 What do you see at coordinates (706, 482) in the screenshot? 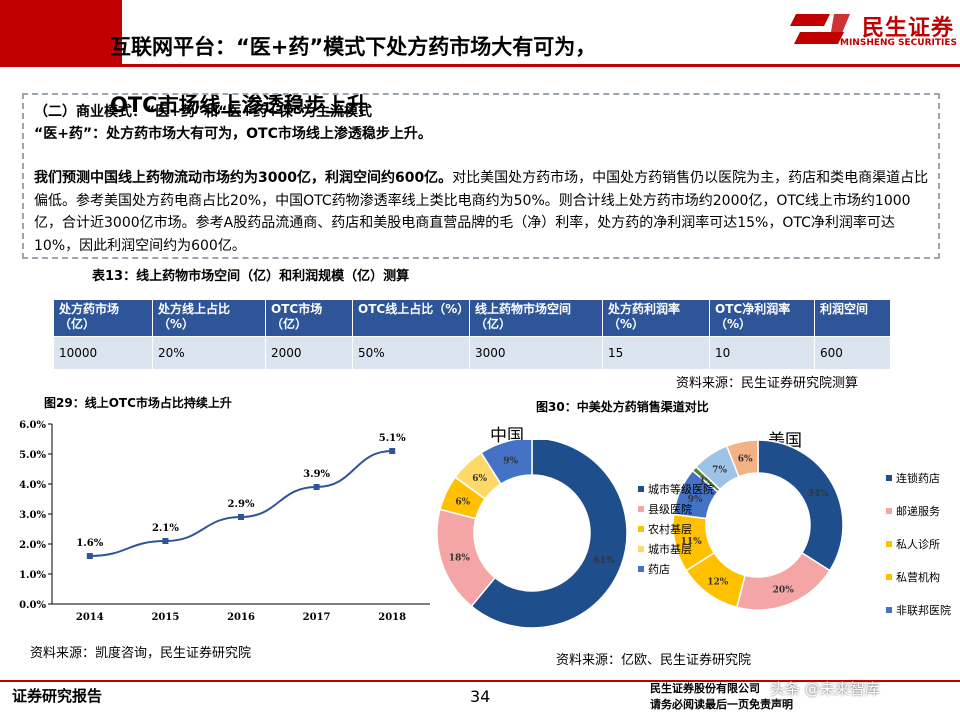
I see `us-slice-label: 1%` at bounding box center [706, 482].